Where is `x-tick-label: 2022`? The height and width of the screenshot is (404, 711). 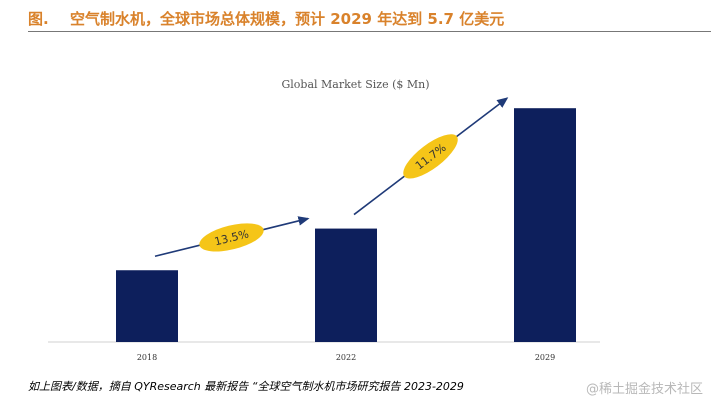 x-tick-label: 2022 is located at coordinates (346, 357).